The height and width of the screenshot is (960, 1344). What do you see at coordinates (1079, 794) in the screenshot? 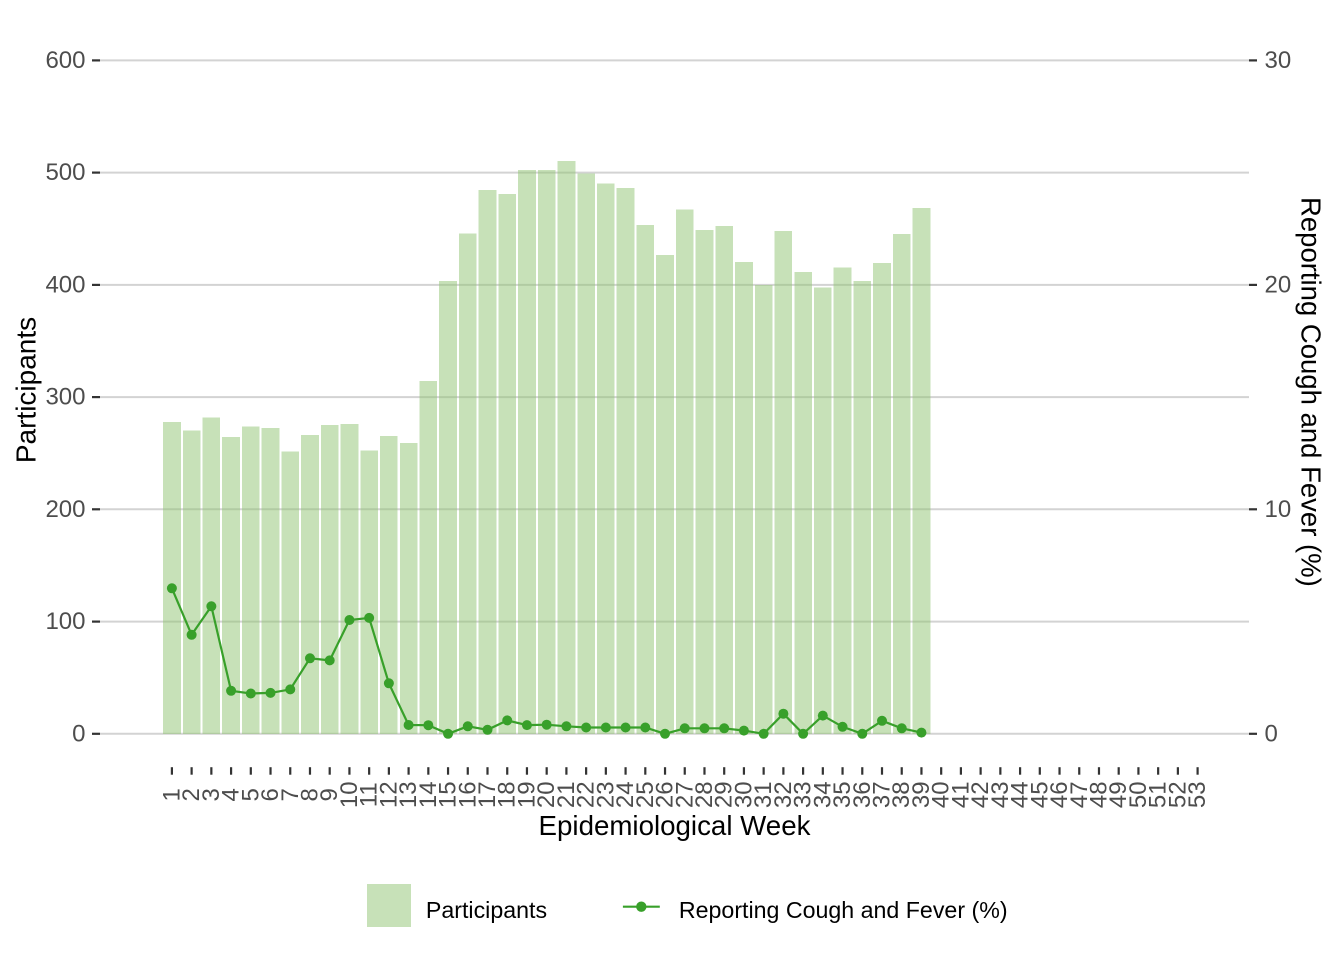
I see `svg-text: 47` at bounding box center [1079, 794].